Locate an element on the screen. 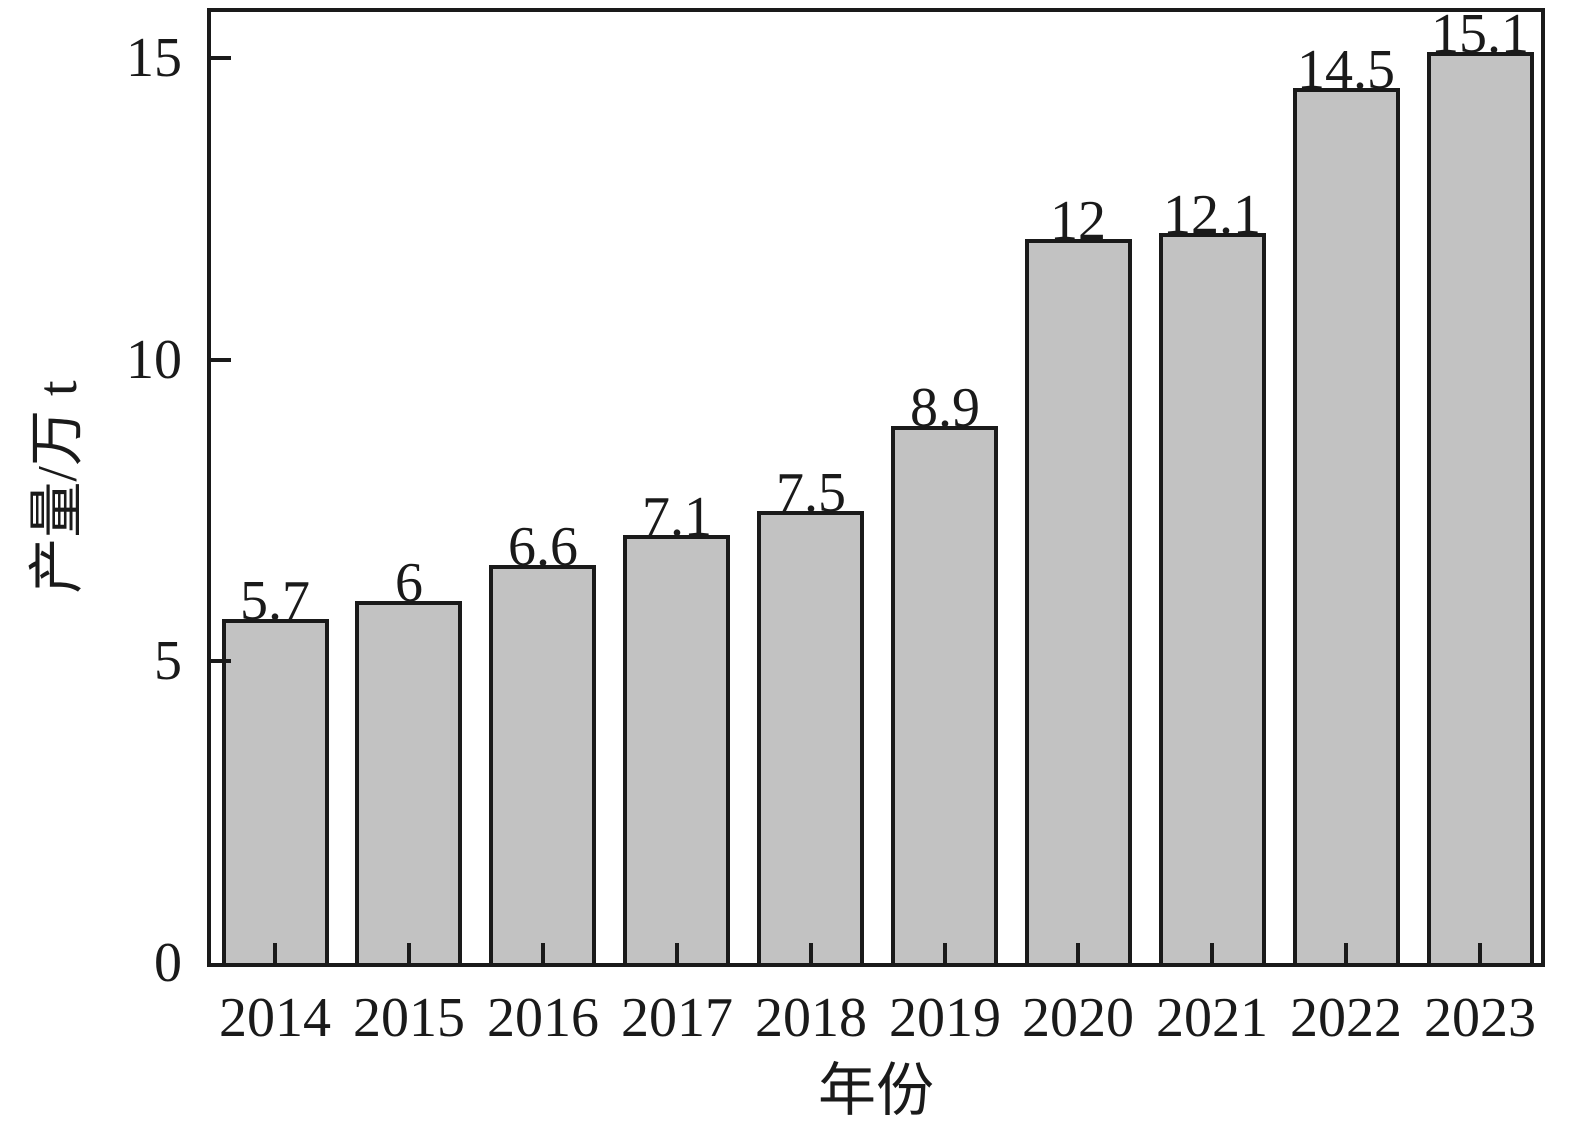  y-tick-label-5: 5 is located at coordinates (168, 661).